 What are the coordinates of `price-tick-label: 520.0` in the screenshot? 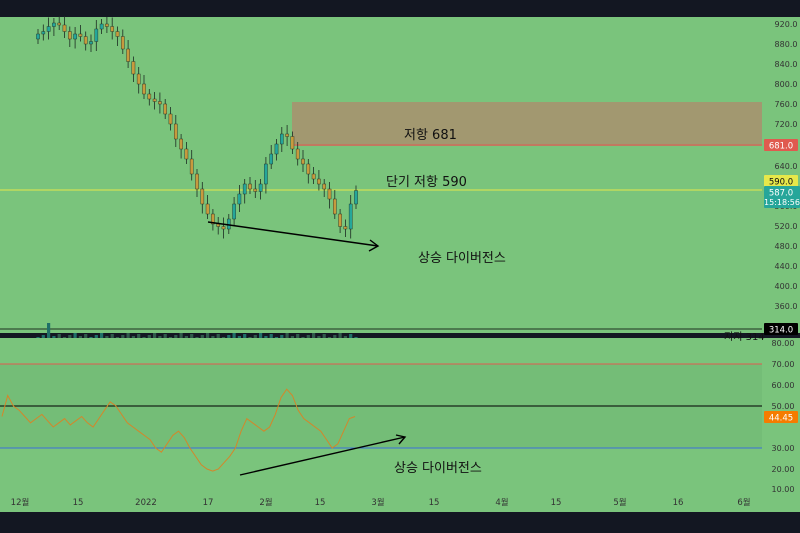 It's located at (786, 226).